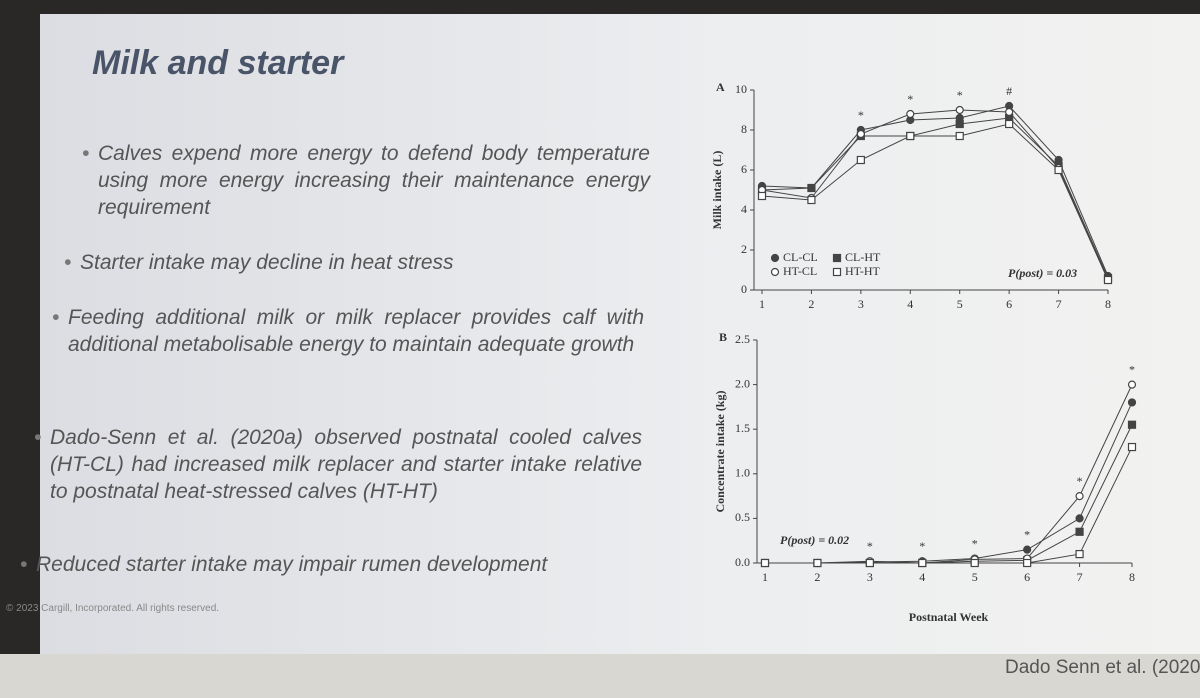 The width and height of the screenshot is (1200, 698). I want to click on p-value: P(post) = 0.02, so click(814, 540).